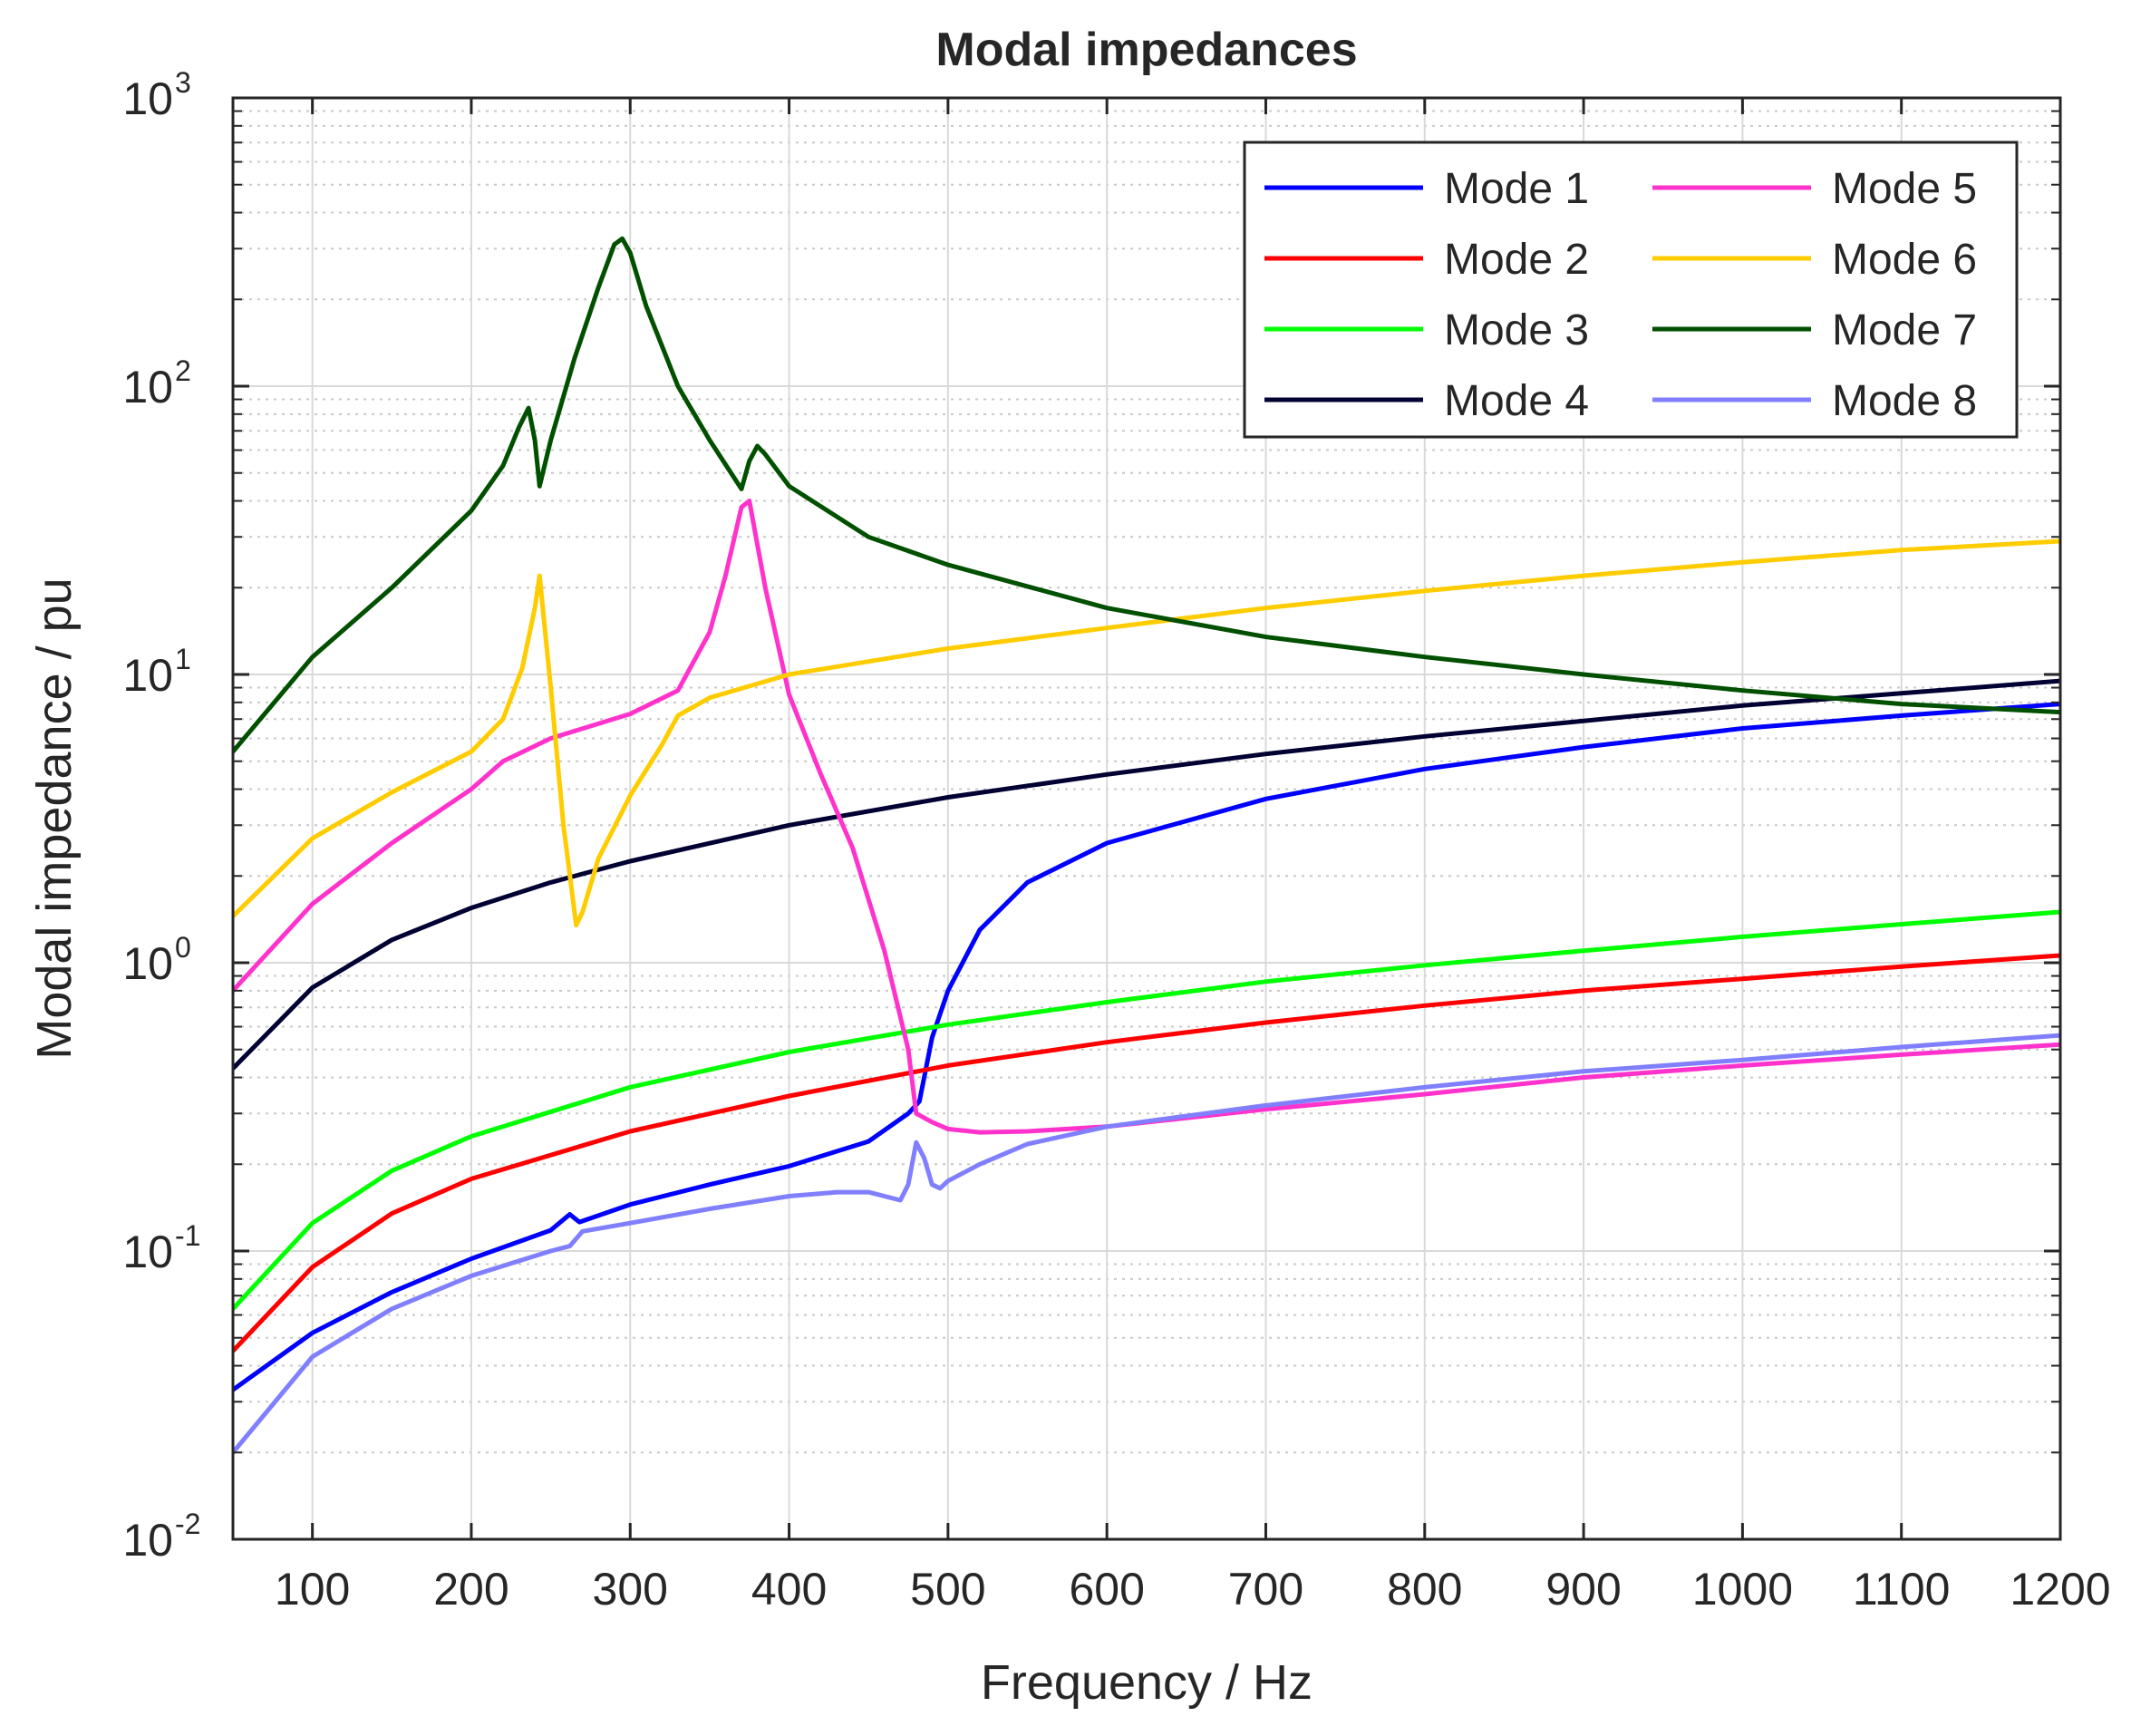 The image size is (2131, 1736). What do you see at coordinates (183, 370) in the screenshot?
I see `y-tick-exponent: 2` at bounding box center [183, 370].